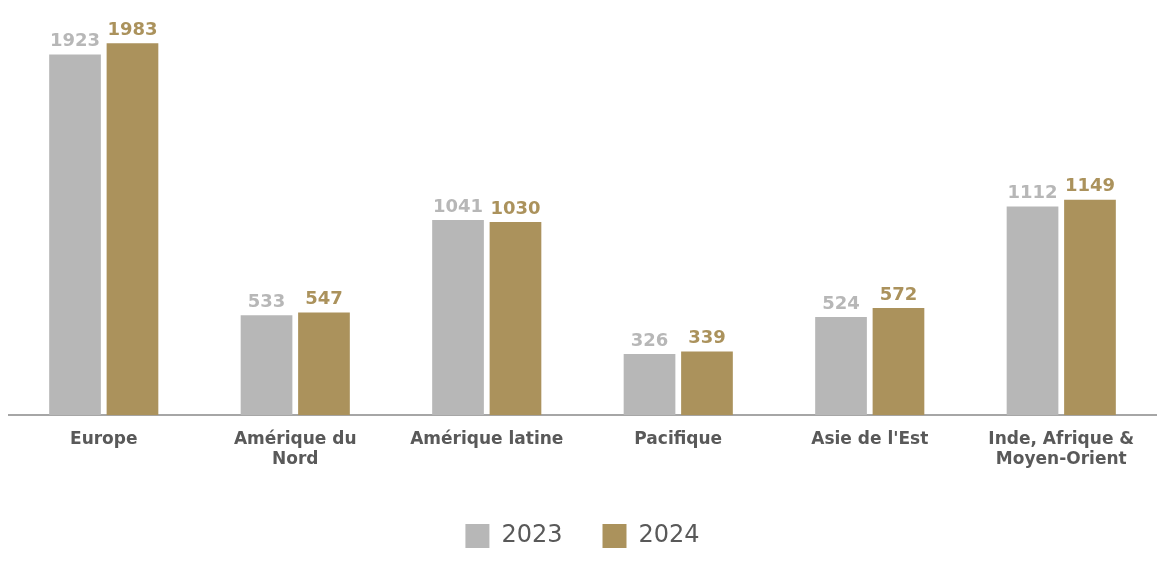  I want to click on x-tick-label: Europe, so click(104, 437).